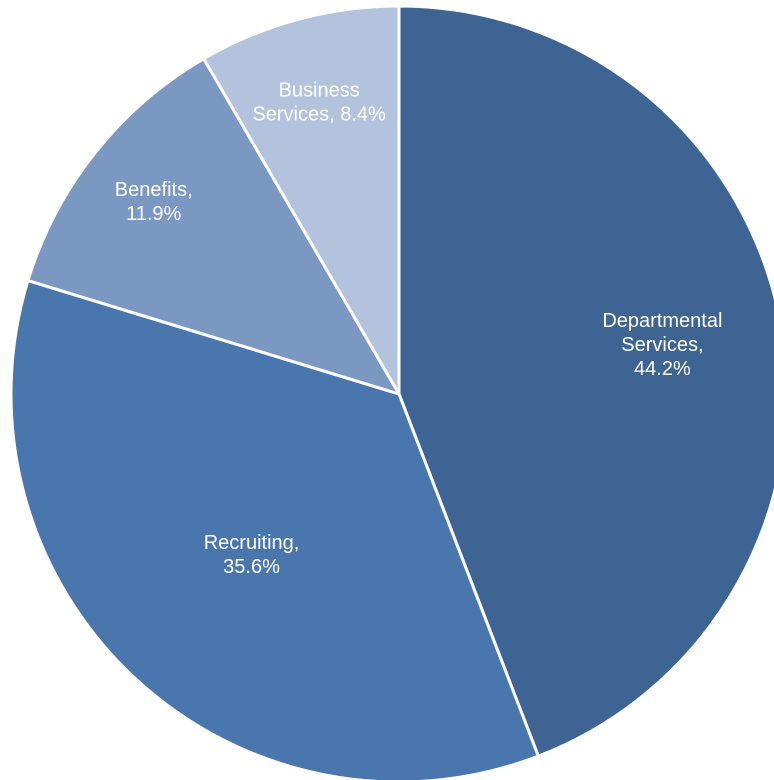 Image resolution: width=774 pixels, height=780 pixels. Describe the element at coordinates (252, 543) in the screenshot. I see `data-label-line: Recruiting,` at that location.